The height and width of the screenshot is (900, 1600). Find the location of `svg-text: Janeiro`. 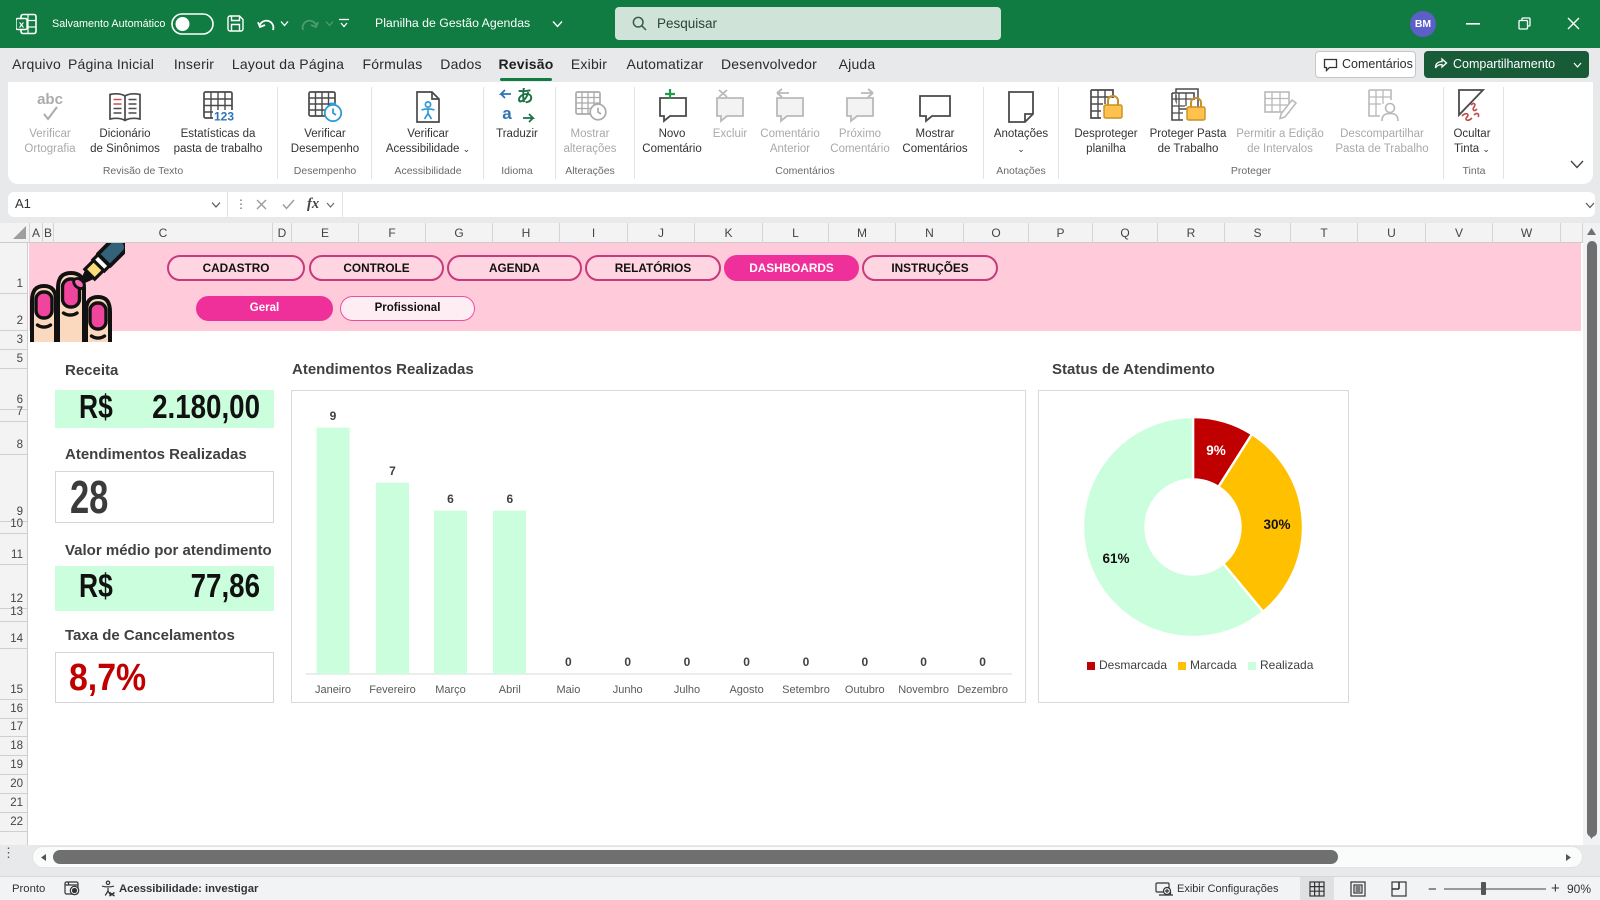

svg-text: Janeiro is located at coordinates (333, 690).